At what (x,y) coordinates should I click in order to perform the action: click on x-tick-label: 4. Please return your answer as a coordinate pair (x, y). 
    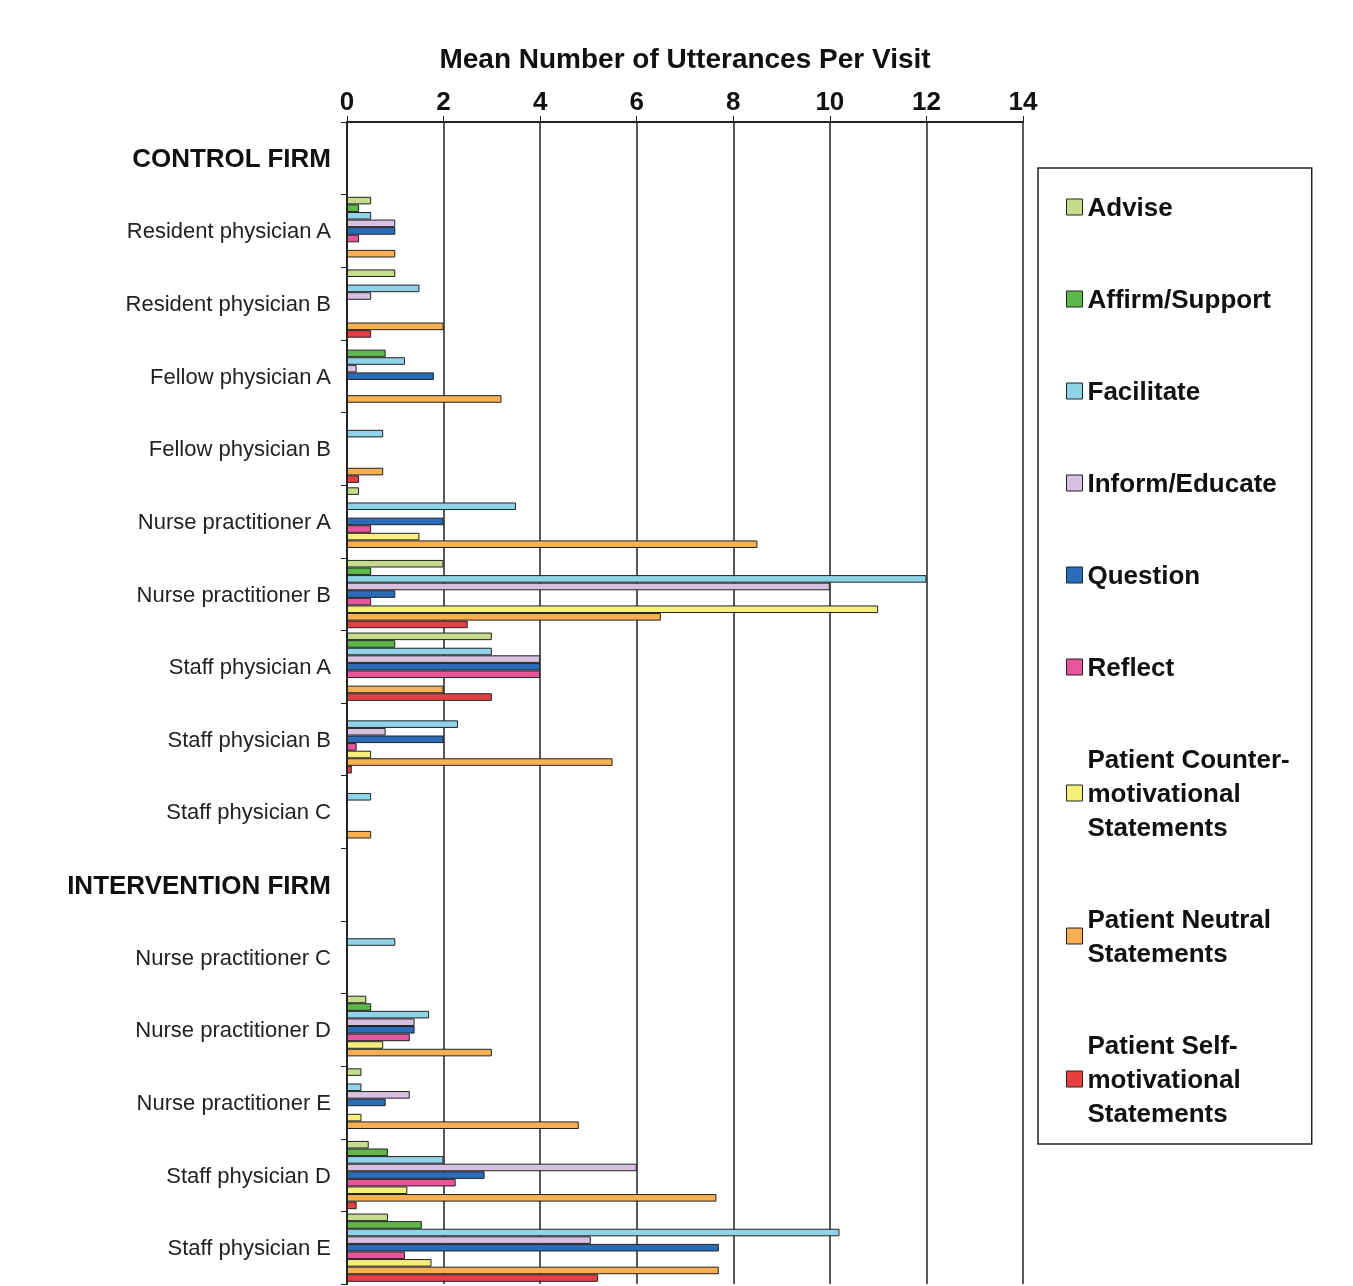
    Looking at the image, I should click on (540, 101).